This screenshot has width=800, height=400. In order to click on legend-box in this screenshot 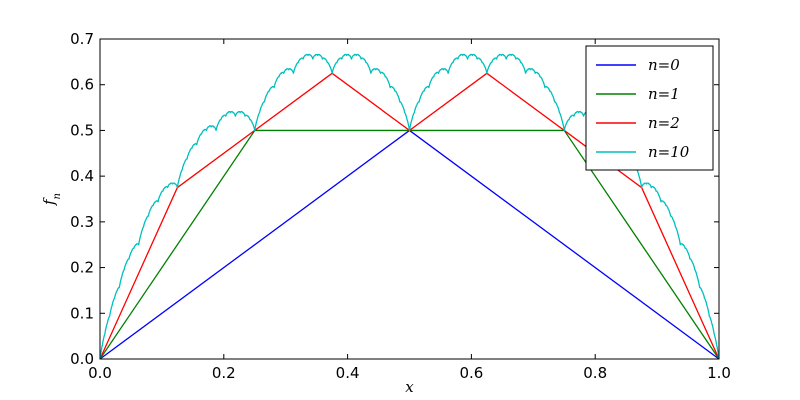, I will do `click(649, 108)`.